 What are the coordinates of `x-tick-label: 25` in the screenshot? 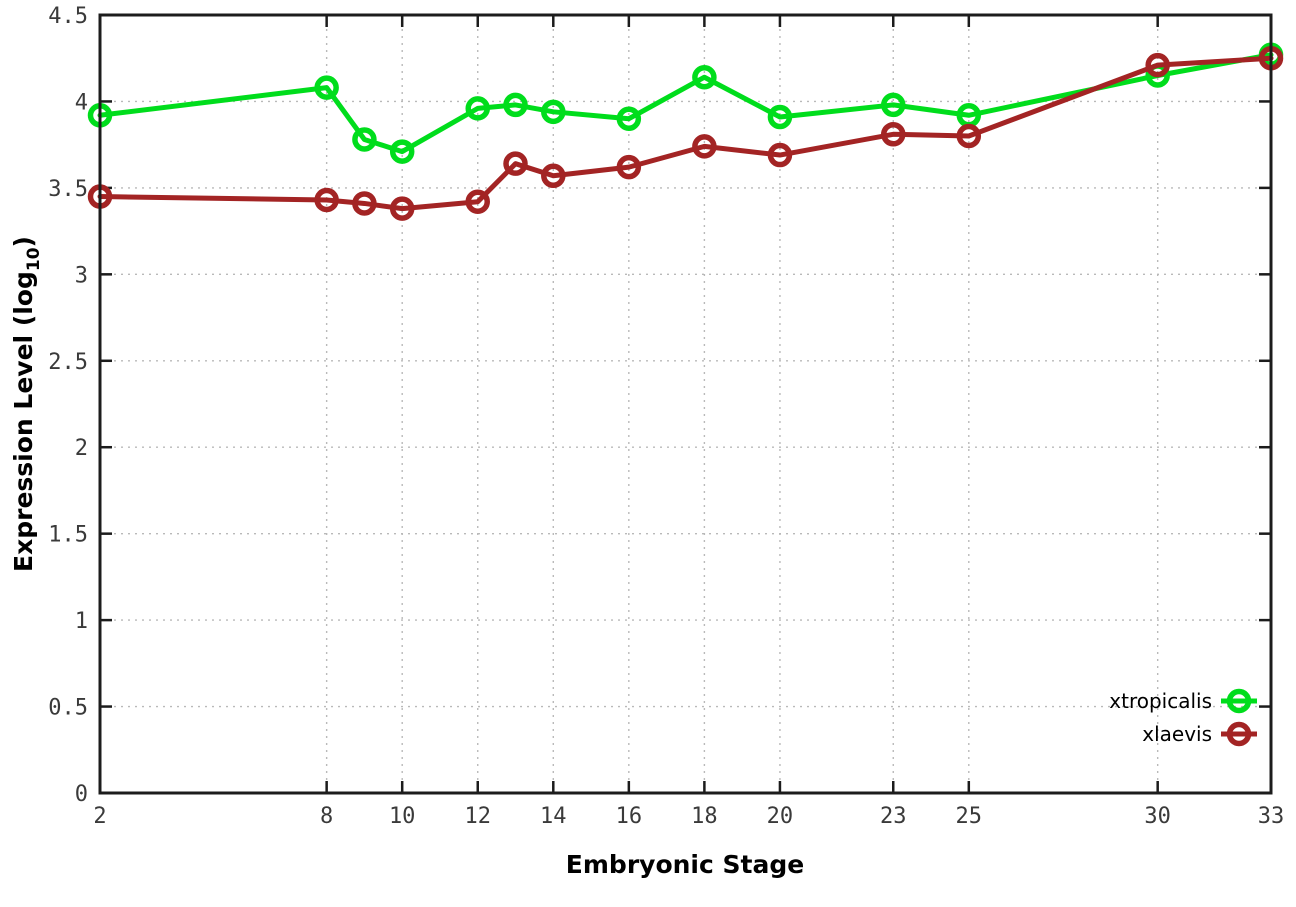 It's located at (969, 816).